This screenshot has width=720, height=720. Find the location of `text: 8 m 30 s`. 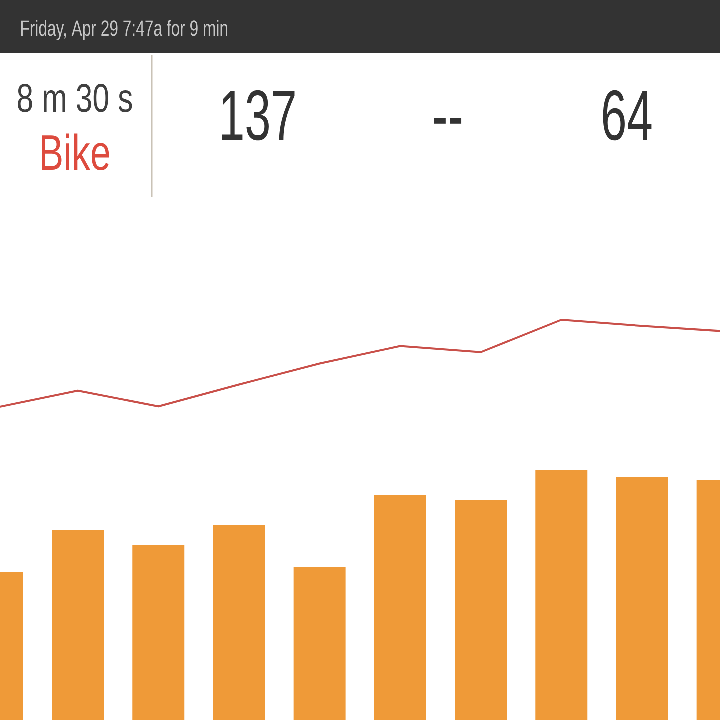

text: 8 m 30 s is located at coordinates (75, 98).